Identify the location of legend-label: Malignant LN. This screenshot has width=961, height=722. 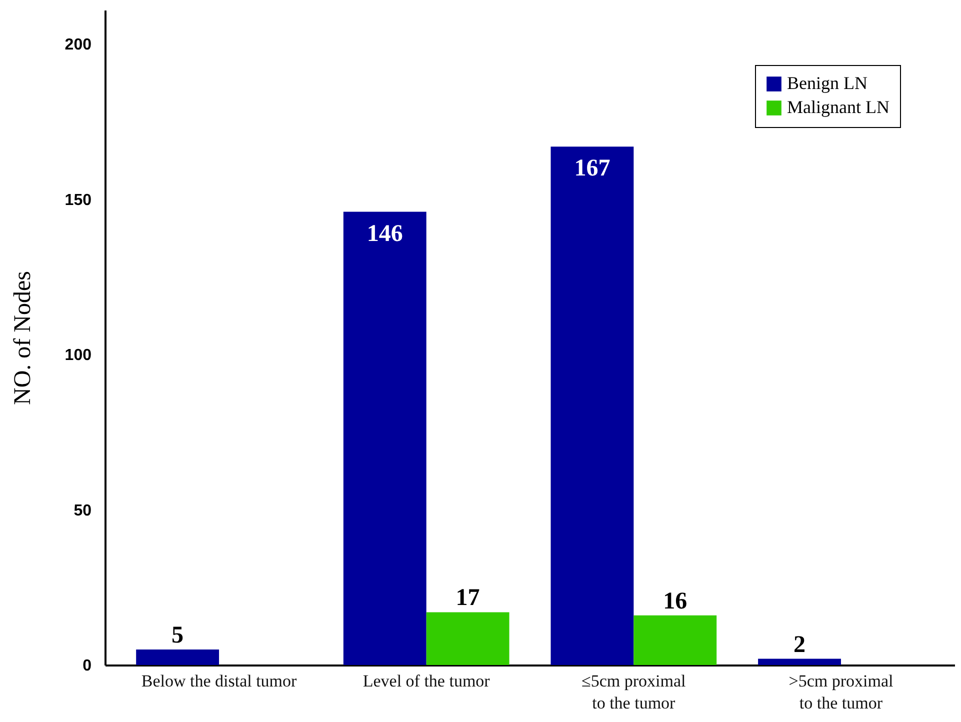
(838, 107).